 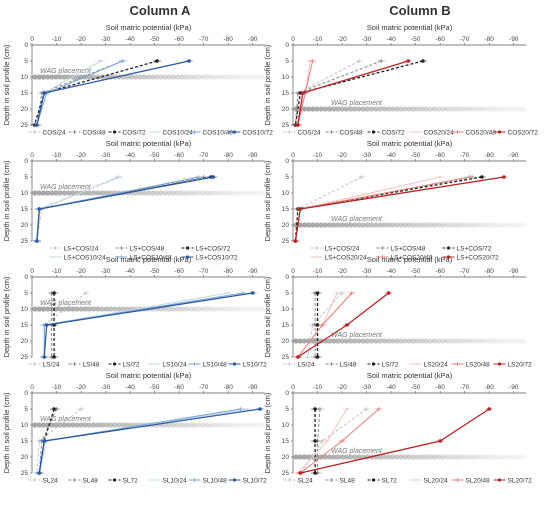 What do you see at coordinates (131, 364) in the screenshot?
I see `legend-label: LS/72` at bounding box center [131, 364].